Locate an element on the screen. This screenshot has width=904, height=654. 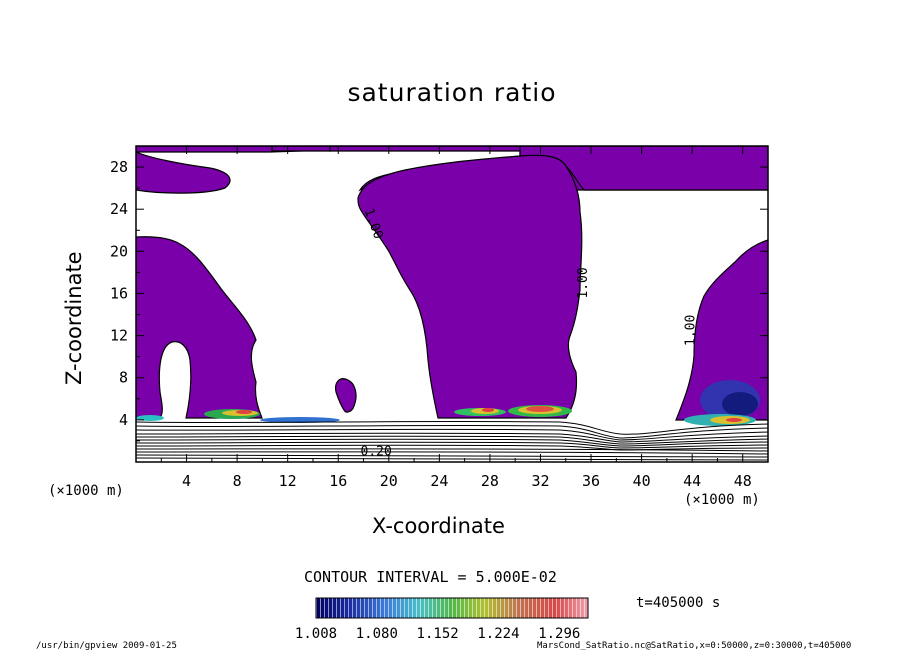
time-label: t=405000 s is located at coordinates (678, 603).